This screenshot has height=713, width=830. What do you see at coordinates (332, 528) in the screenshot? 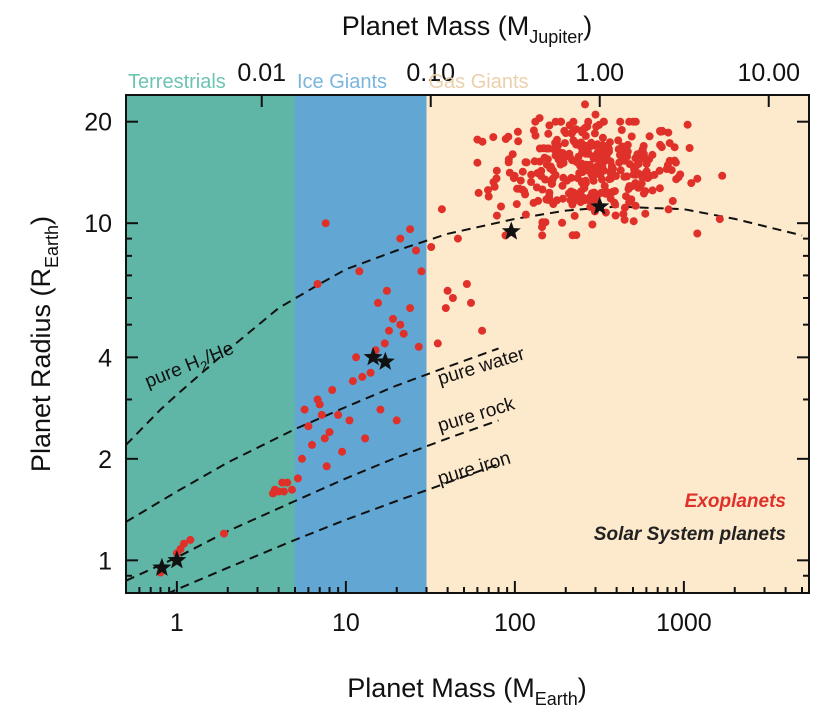
I see `curve-pure-iron` at bounding box center [332, 528].